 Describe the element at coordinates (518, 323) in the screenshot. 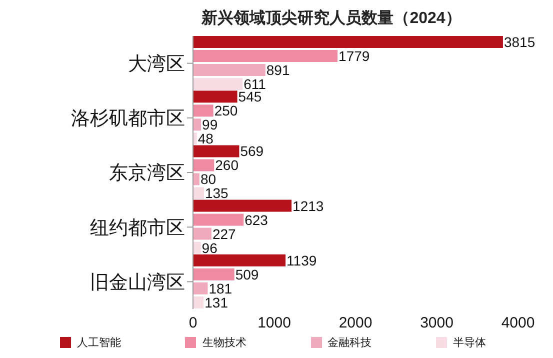

I see `x-tick-label: 4000` at that location.